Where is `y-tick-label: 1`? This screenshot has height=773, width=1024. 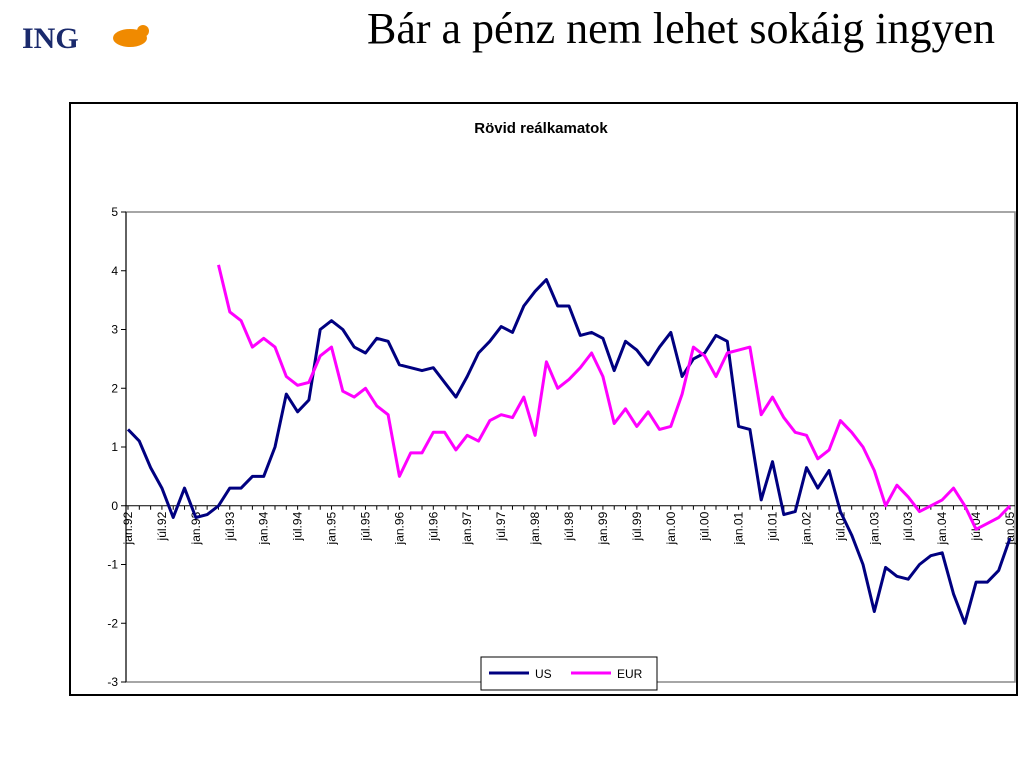
y-tick-label: 1 is located at coordinates (114, 447).